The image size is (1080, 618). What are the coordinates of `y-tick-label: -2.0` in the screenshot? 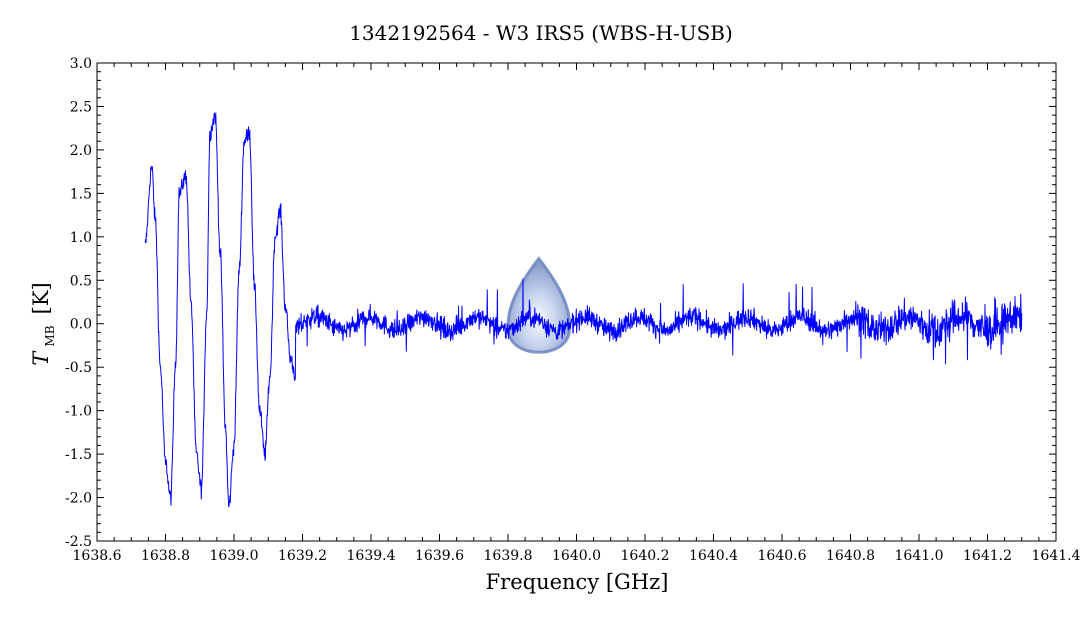 It's located at (78, 499).